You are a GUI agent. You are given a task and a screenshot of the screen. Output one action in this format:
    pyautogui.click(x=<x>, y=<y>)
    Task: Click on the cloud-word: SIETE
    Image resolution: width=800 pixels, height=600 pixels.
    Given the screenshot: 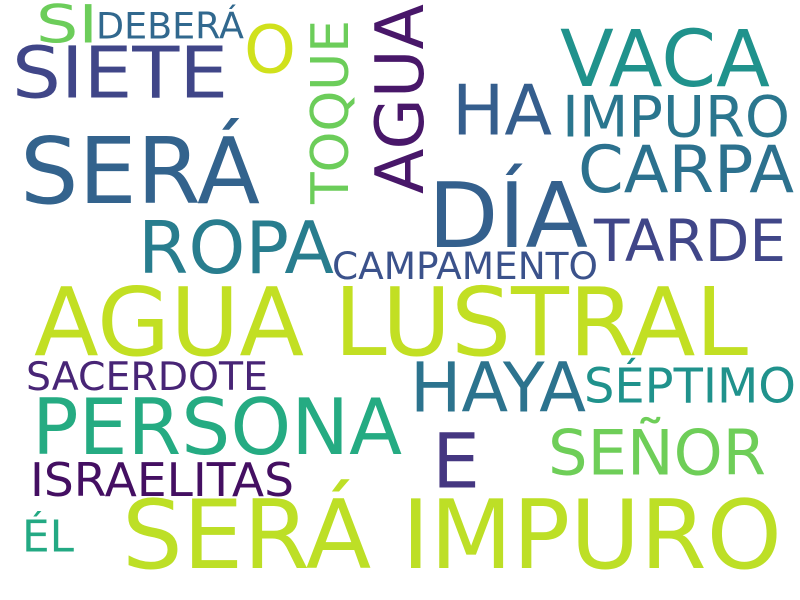 What is the action you would take?
    pyautogui.click(x=120, y=73)
    